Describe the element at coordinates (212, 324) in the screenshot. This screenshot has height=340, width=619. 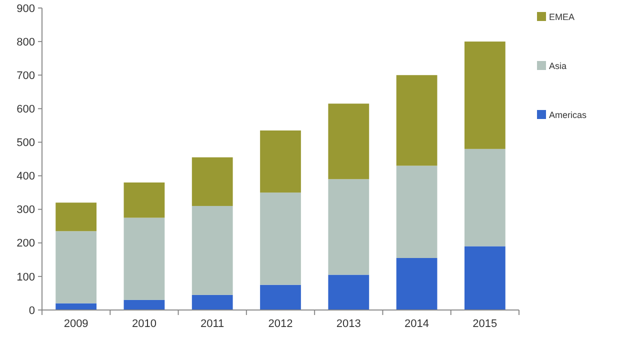
I see `x-tick-label: 2011` at that location.